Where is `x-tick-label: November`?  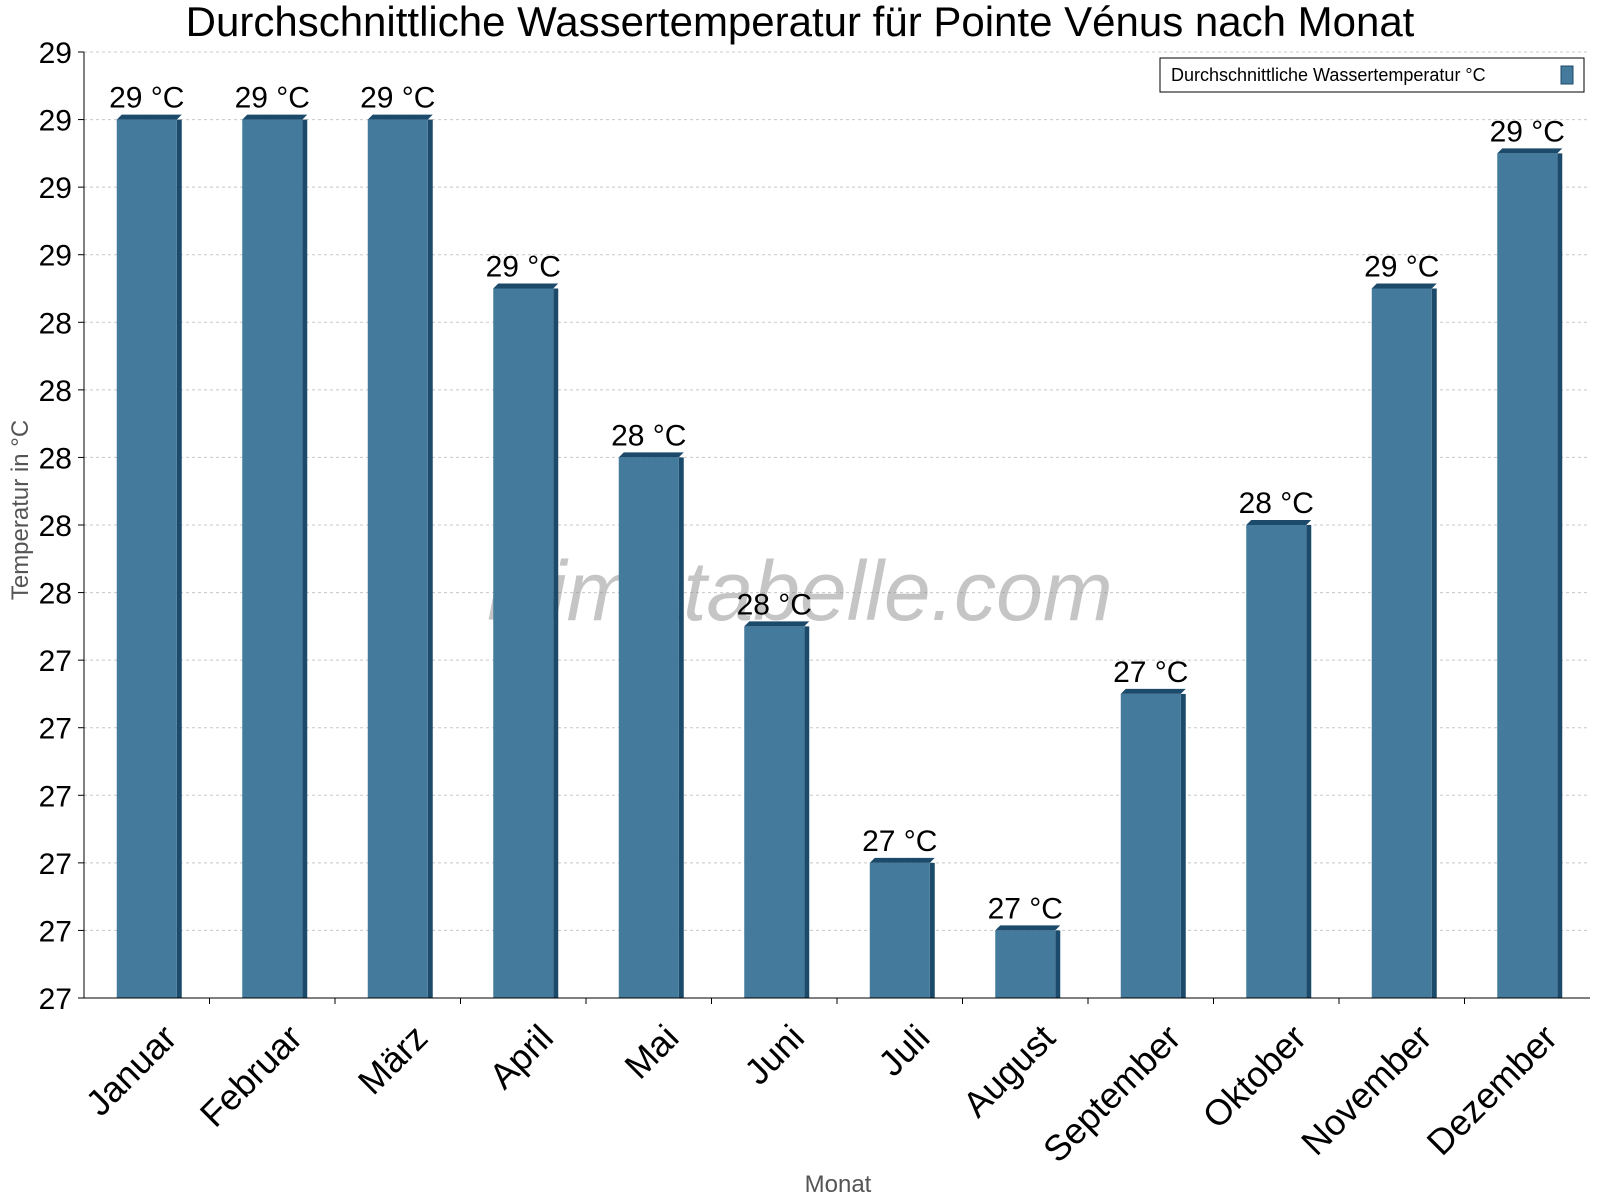 x-tick-label: November is located at coordinates (1366, 1090).